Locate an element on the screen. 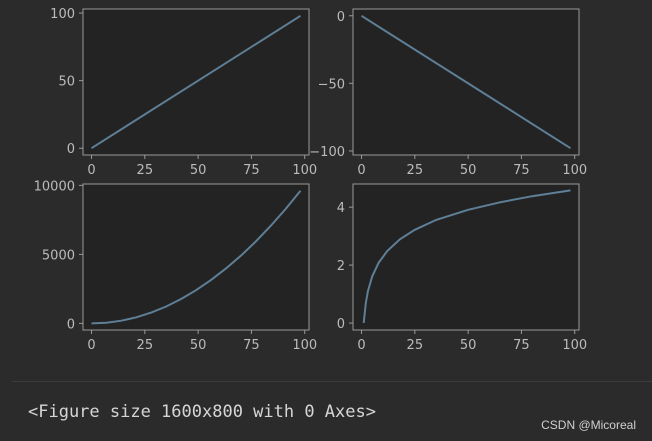  series-line-bottom-left is located at coordinates (196, 257).